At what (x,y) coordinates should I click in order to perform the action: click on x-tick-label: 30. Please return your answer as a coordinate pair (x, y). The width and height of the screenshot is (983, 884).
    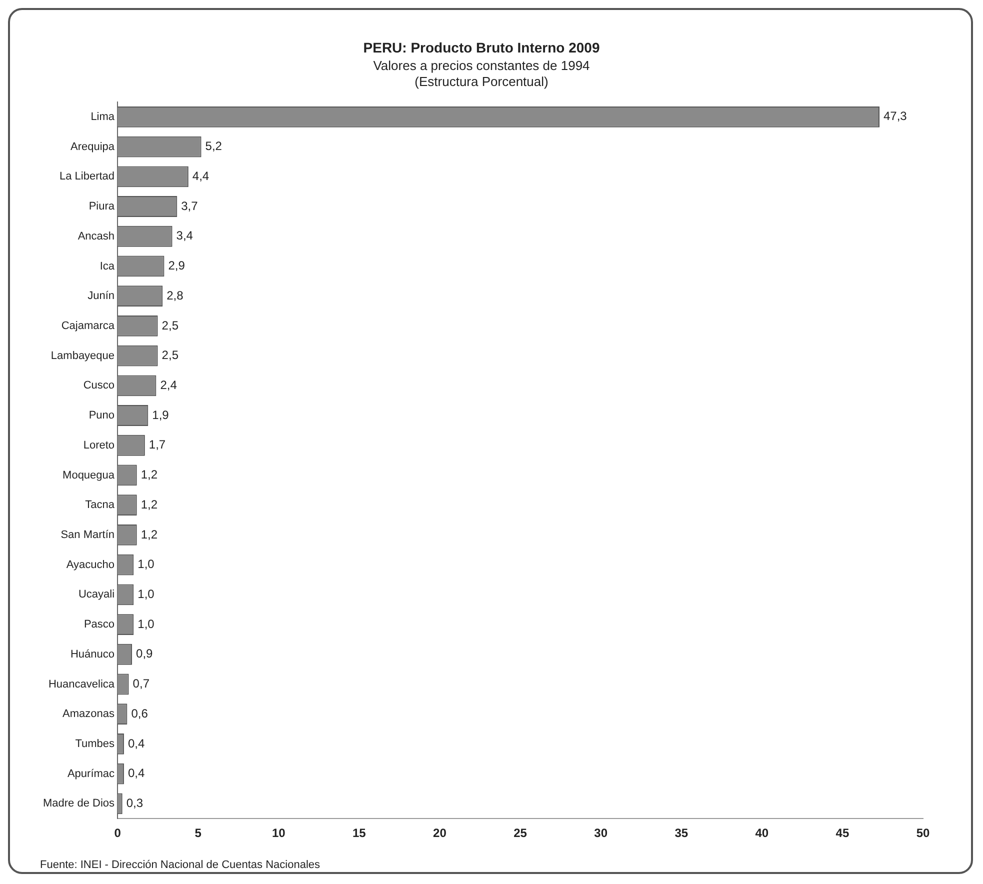
    Looking at the image, I should click on (601, 833).